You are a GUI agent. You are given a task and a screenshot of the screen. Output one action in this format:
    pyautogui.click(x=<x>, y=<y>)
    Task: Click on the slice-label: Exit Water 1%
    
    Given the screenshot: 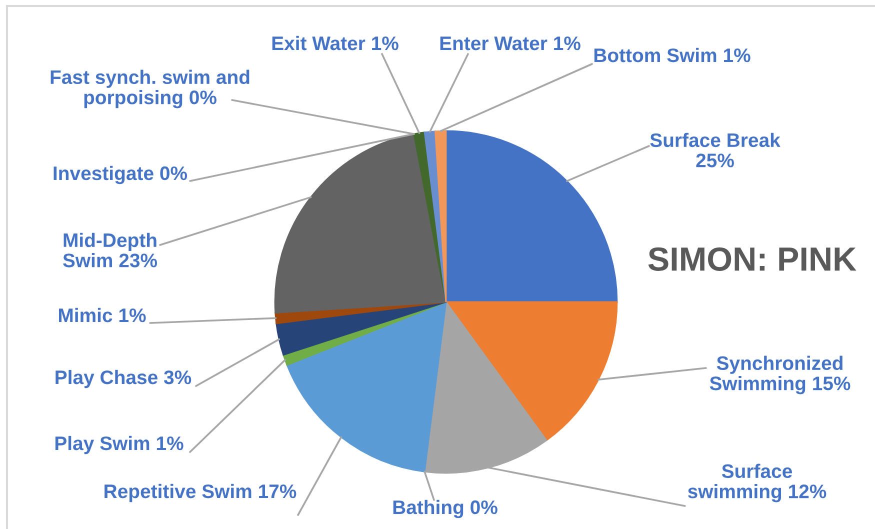 What is the action you would take?
    pyautogui.click(x=335, y=43)
    